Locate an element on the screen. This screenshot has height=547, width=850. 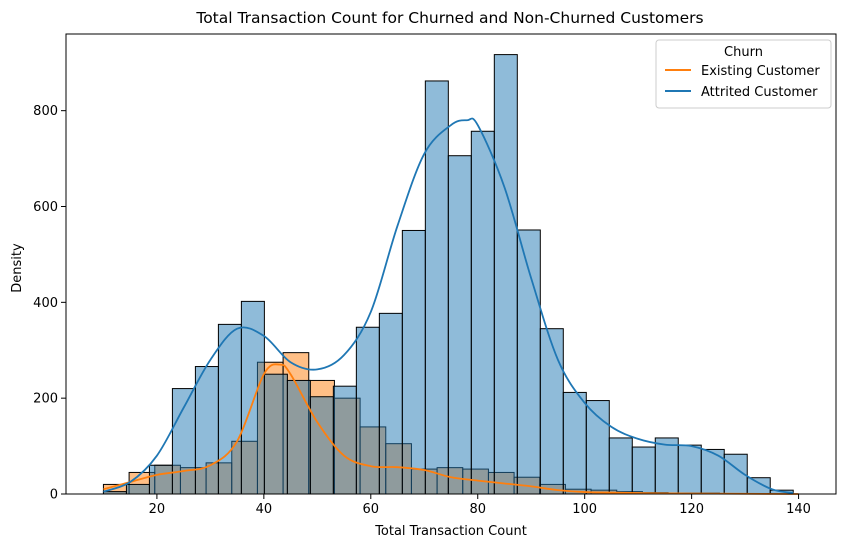
x-tick-label: 120 is located at coordinates (691, 509).